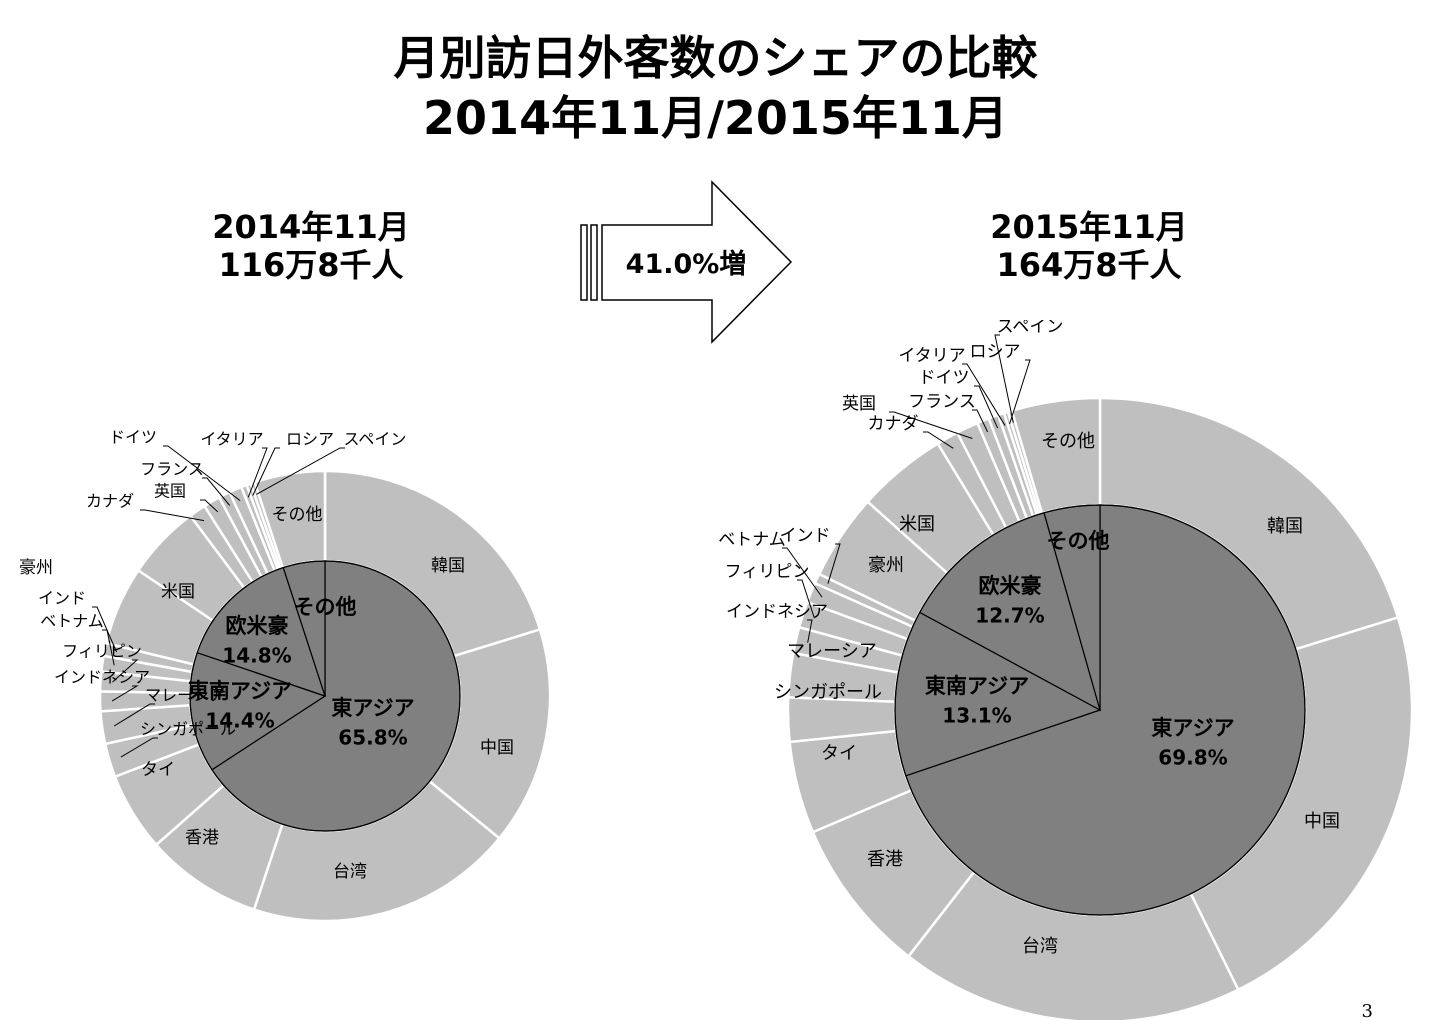  I want to click on callout-label: マレーシア, so click(185, 695).